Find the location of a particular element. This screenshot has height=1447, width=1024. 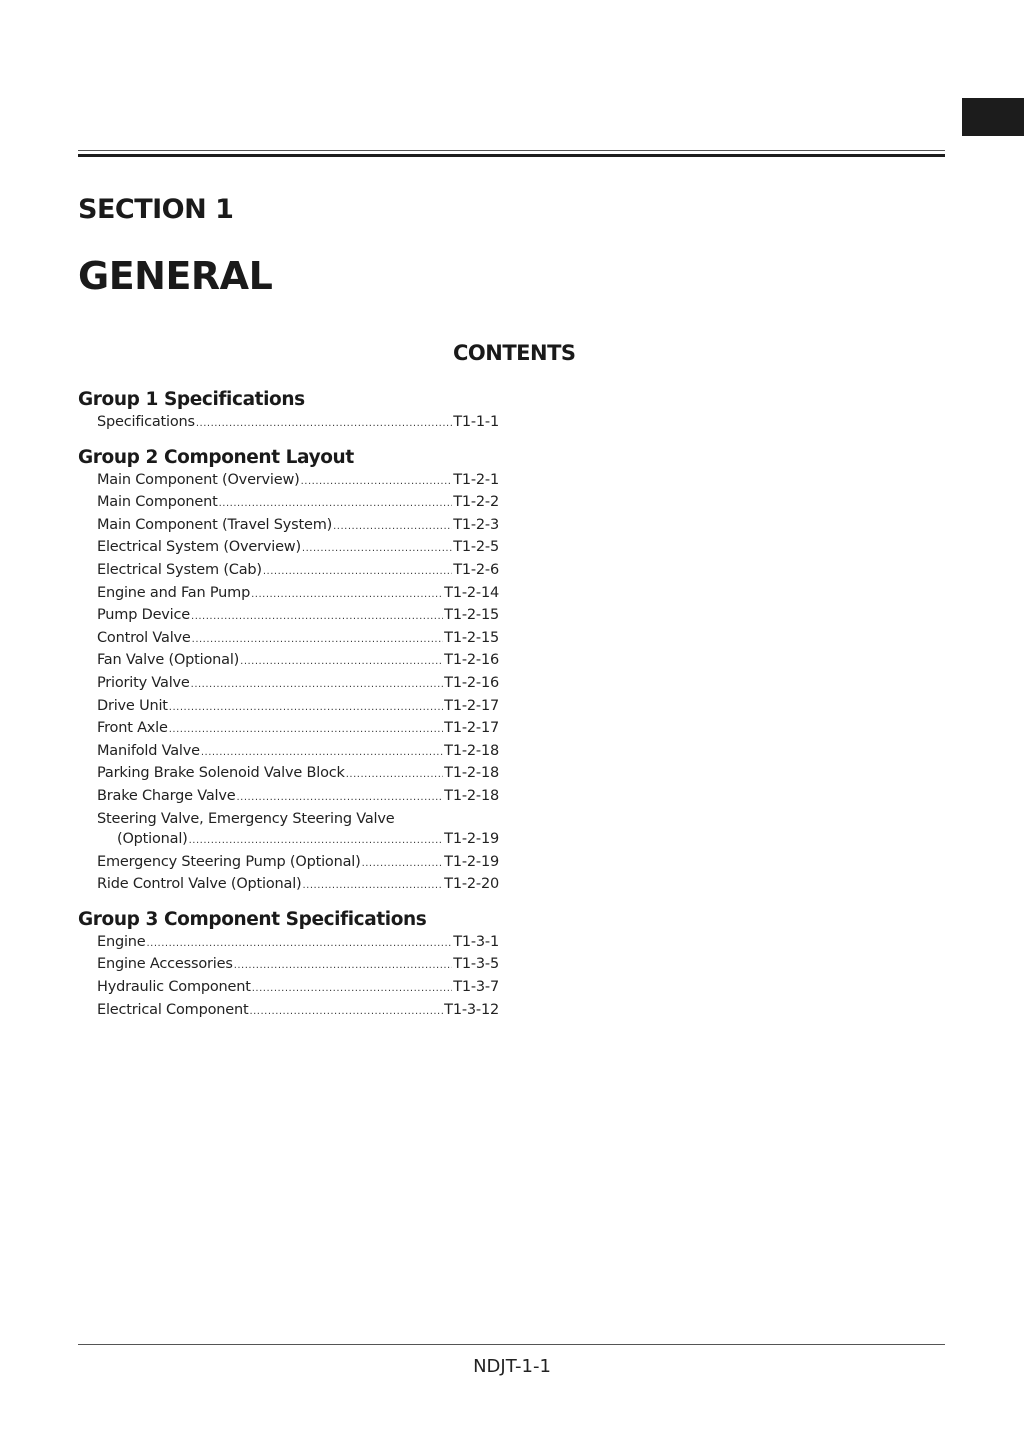

group-heading: Group 2 Component Layout is located at coordinates (216, 457).